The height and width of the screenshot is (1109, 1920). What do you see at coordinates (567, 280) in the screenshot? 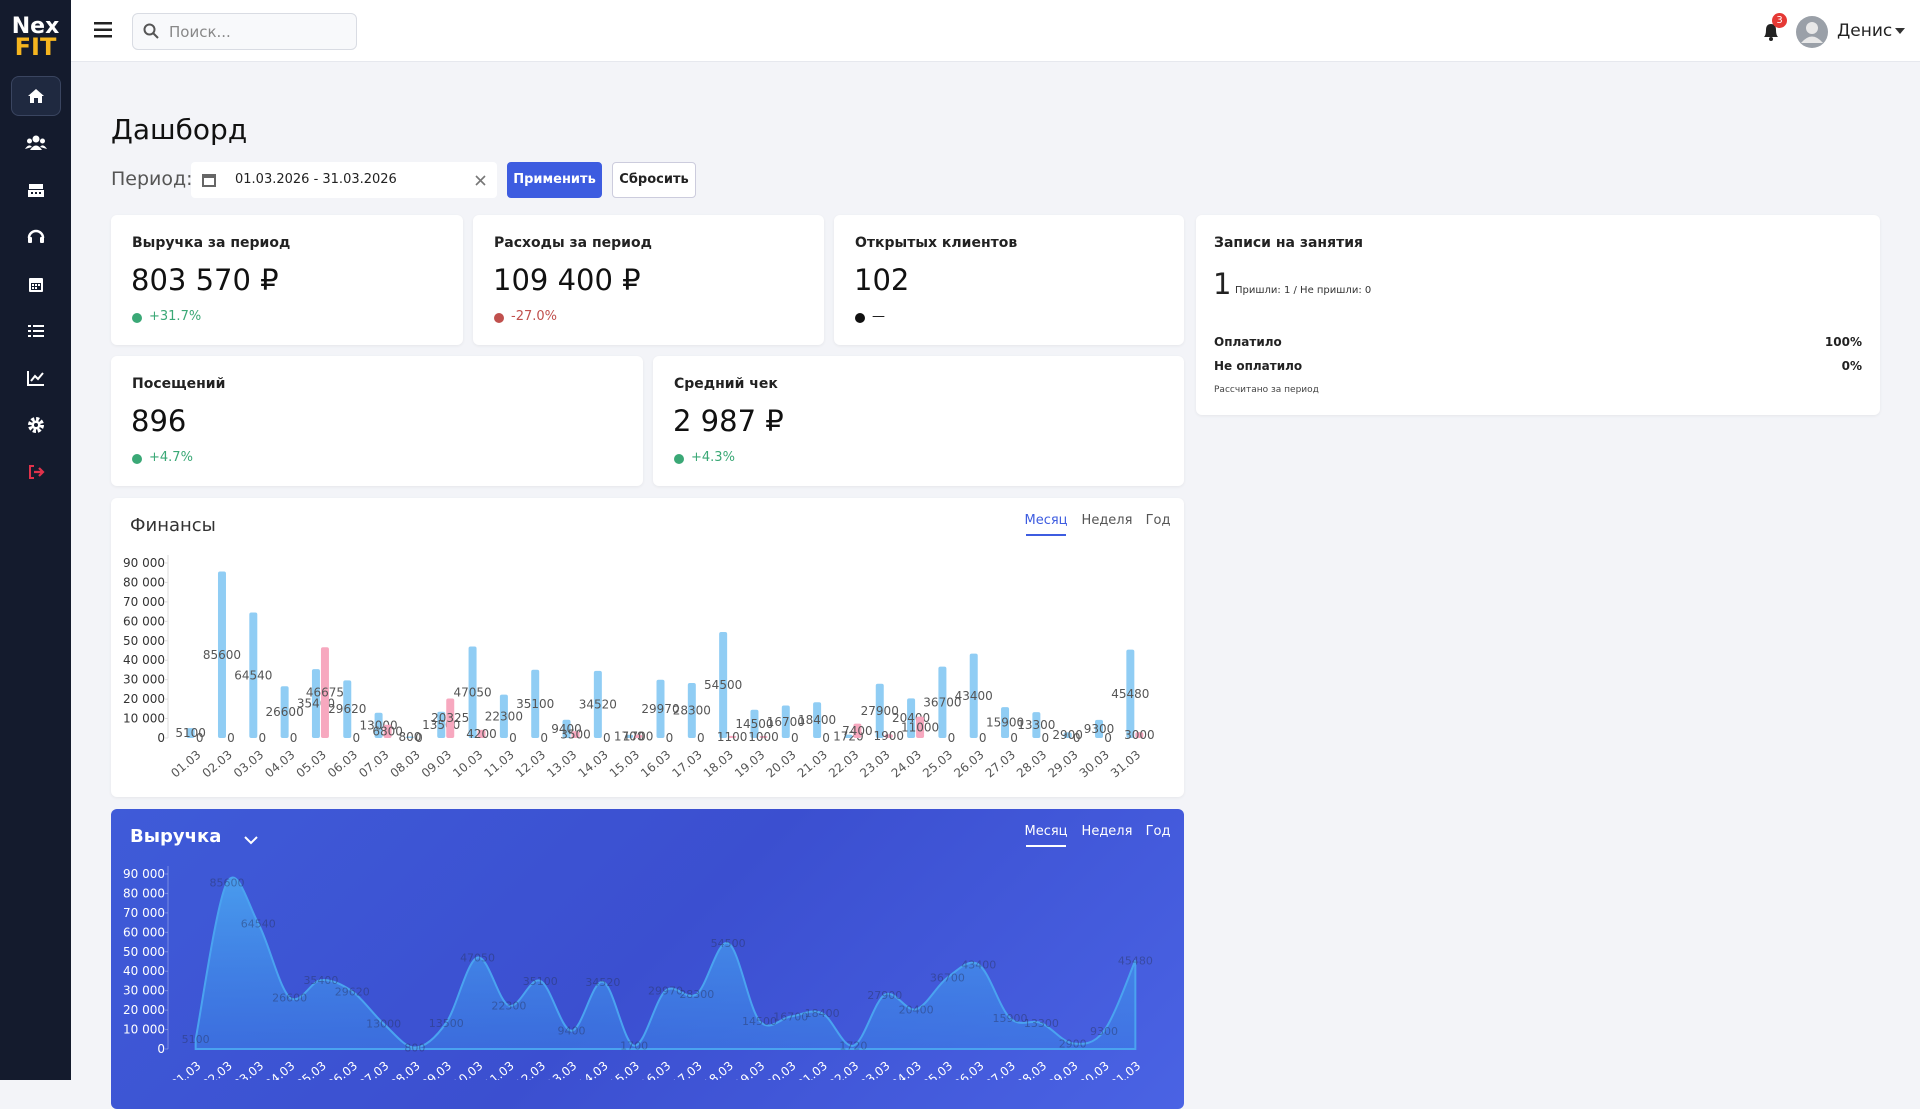
I see `stat-value: 109 400 ₽` at bounding box center [567, 280].